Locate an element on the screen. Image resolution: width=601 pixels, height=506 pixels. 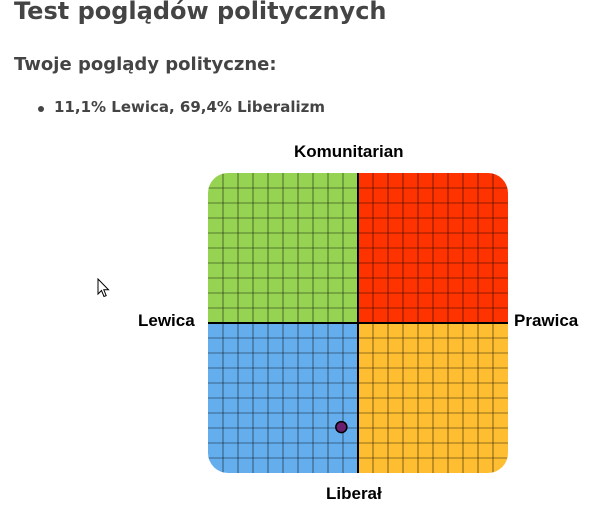
label-prawica: Prawica is located at coordinates (546, 320).